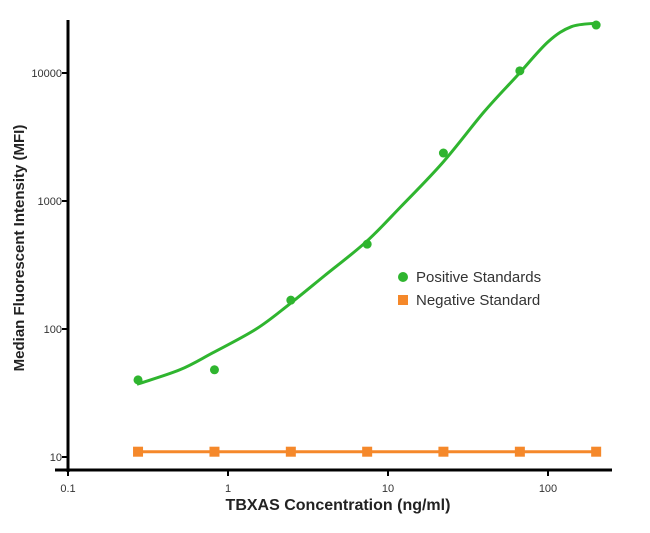  Describe the element at coordinates (388, 489) in the screenshot. I see `x-tick-label: 10` at that location.